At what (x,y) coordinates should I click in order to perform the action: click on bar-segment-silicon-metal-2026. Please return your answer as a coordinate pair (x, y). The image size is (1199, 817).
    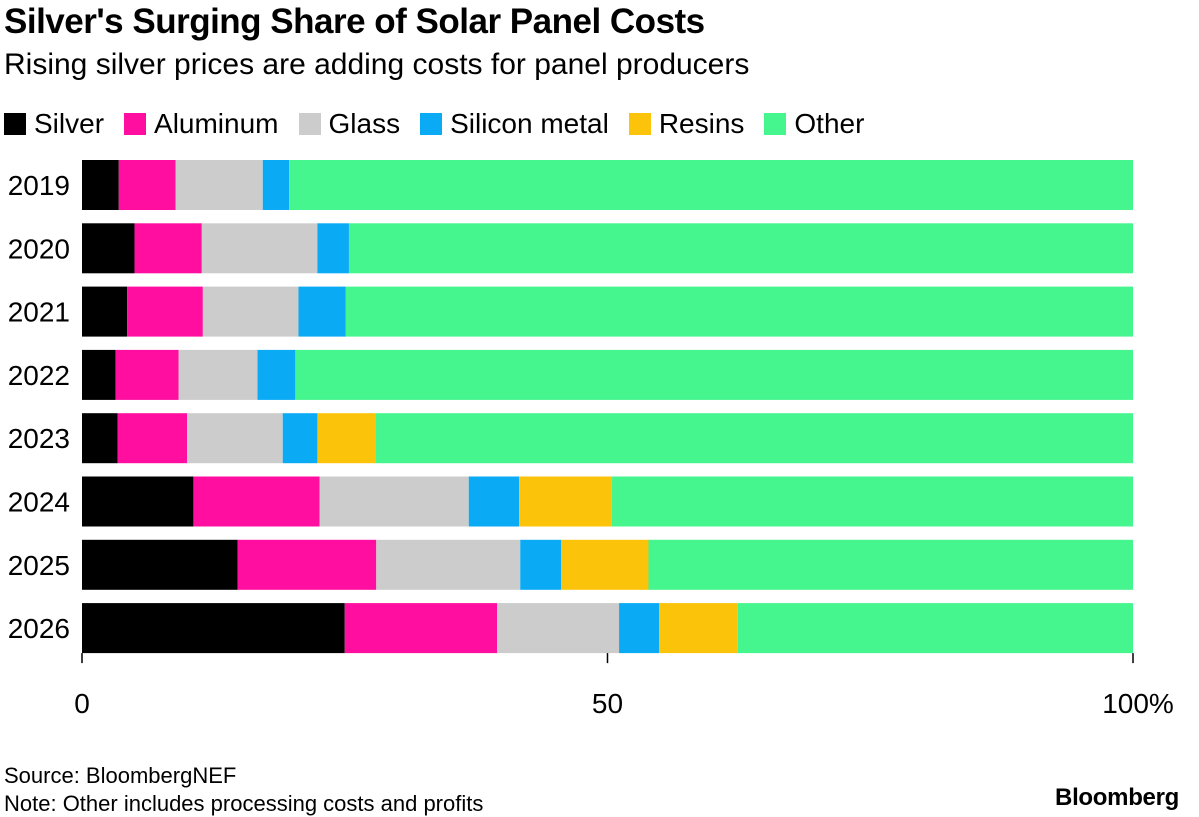
    Looking at the image, I should click on (639, 628).